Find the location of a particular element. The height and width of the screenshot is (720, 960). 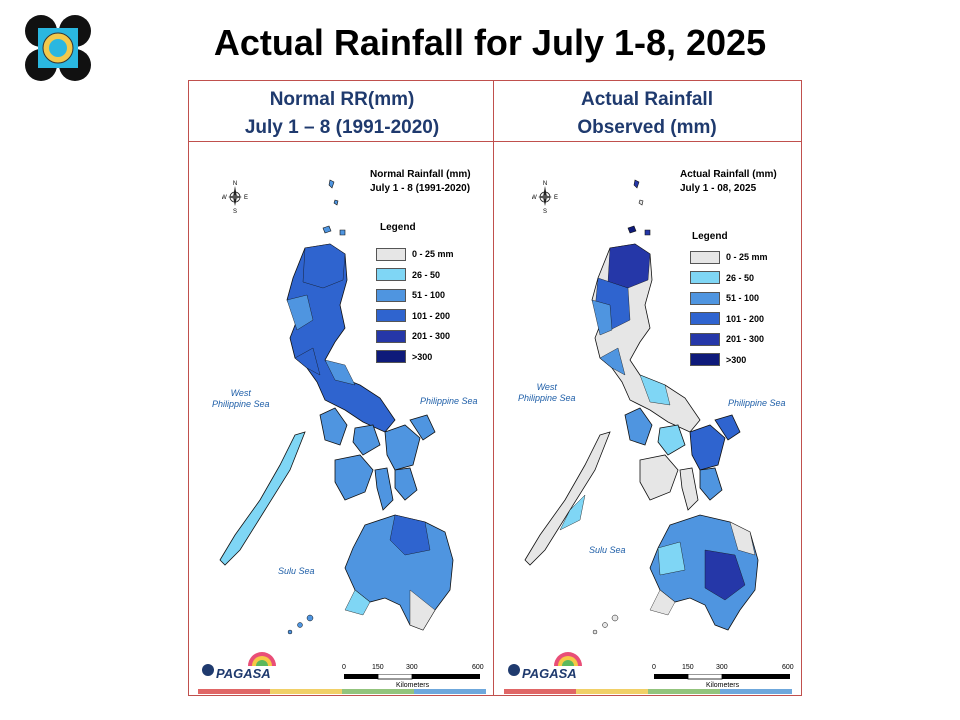

right-scale-tick-3: 600 is located at coordinates (788, 667).